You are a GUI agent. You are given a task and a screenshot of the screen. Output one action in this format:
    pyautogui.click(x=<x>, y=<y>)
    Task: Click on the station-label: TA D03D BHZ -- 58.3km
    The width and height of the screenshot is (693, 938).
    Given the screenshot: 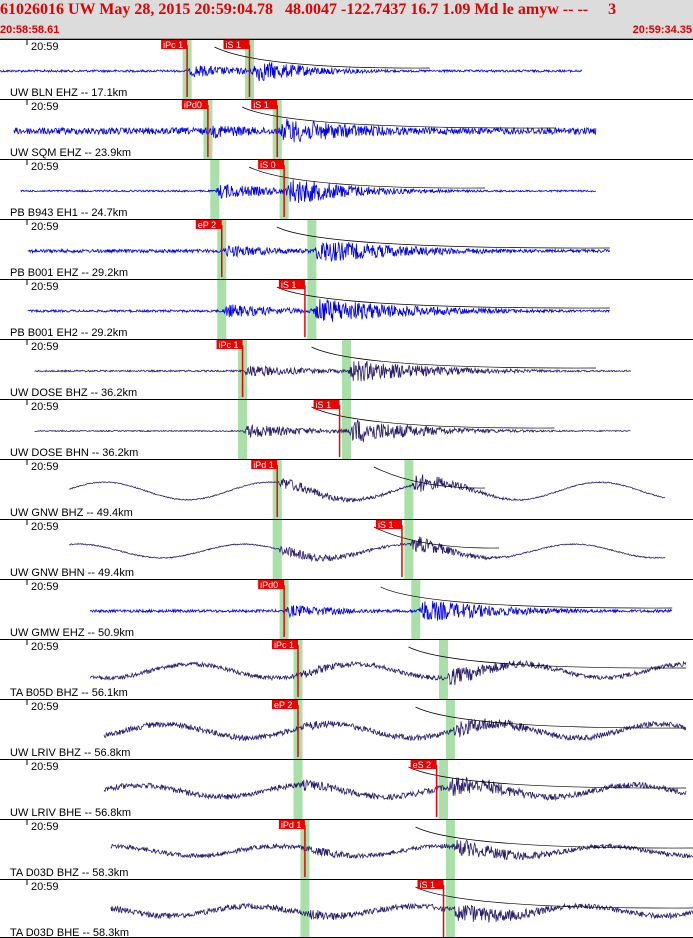 What is the action you would take?
    pyautogui.click(x=69, y=873)
    